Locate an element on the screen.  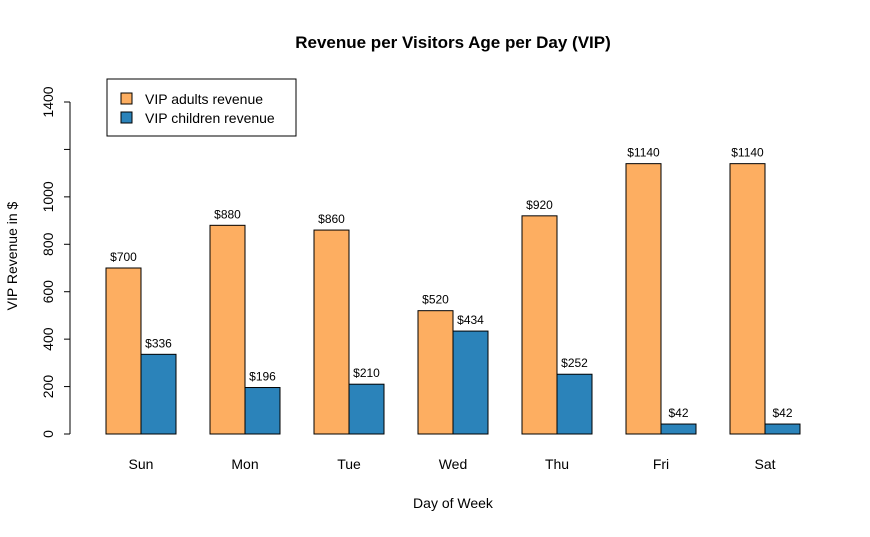
y-tick-label: 600 is located at coordinates (48, 292).